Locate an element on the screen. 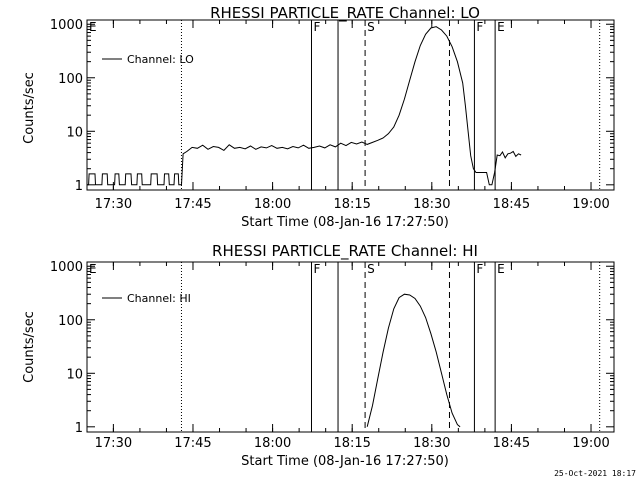  y-axis-label-hi: Counts/sec is located at coordinates (29, 347).